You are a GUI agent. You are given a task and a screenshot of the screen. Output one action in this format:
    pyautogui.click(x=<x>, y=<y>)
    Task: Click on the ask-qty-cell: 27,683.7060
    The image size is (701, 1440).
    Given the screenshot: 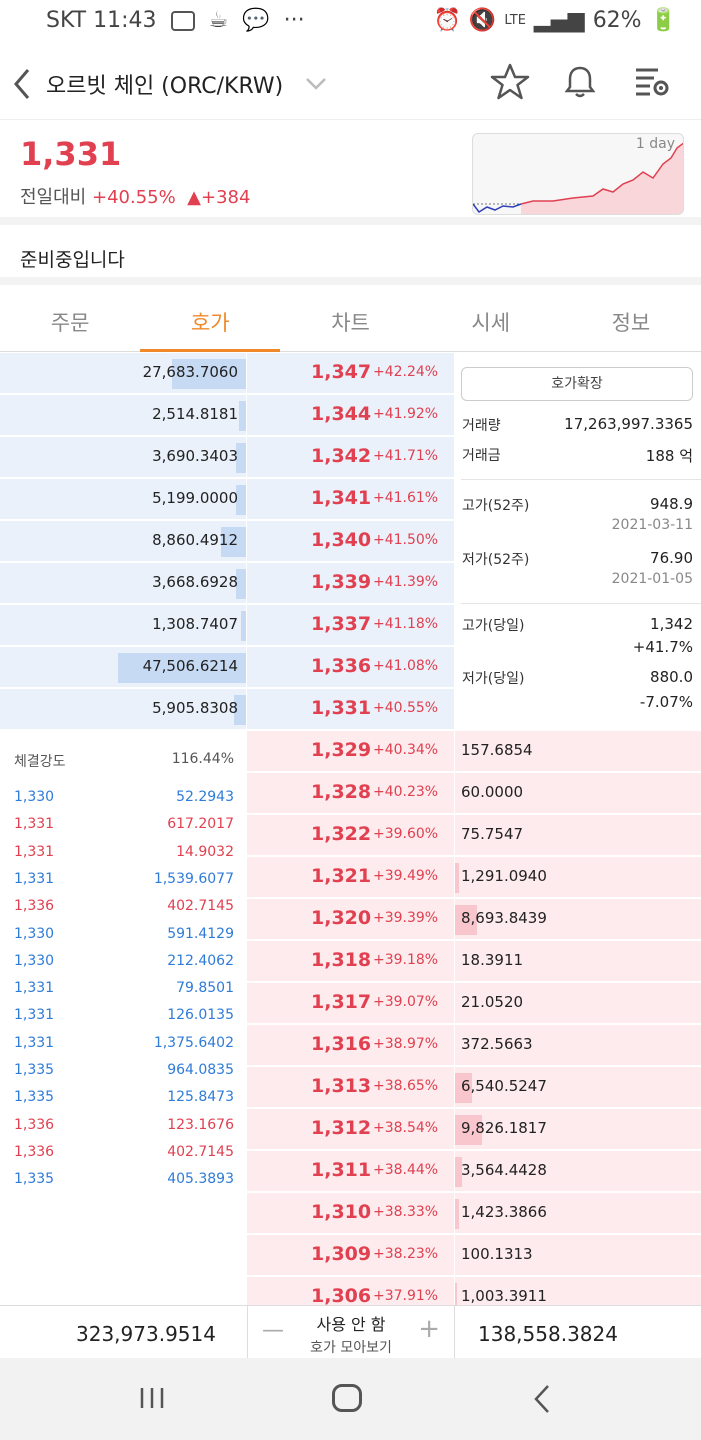 What is the action you would take?
    pyautogui.click(x=123, y=374)
    